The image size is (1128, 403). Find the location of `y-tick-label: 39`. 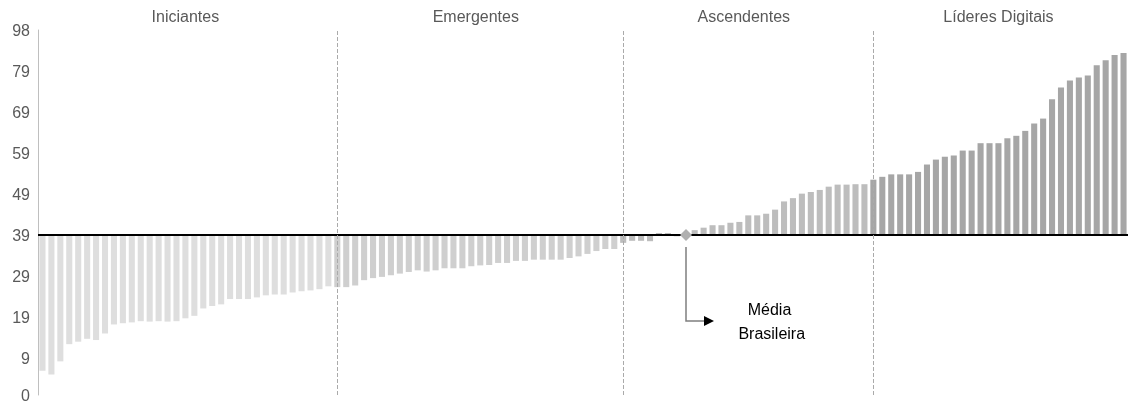

y-tick-label: 39 is located at coordinates (21, 235).